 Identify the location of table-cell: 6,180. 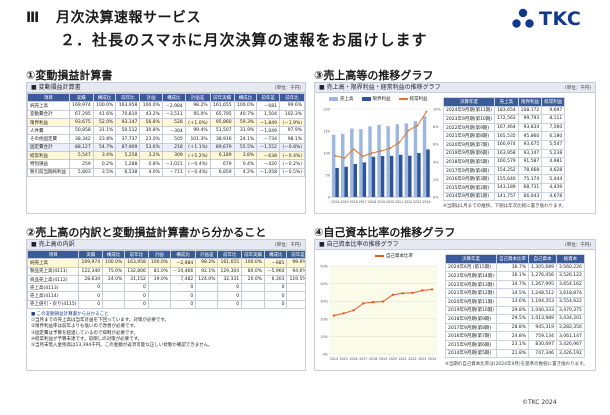
(553, 136).